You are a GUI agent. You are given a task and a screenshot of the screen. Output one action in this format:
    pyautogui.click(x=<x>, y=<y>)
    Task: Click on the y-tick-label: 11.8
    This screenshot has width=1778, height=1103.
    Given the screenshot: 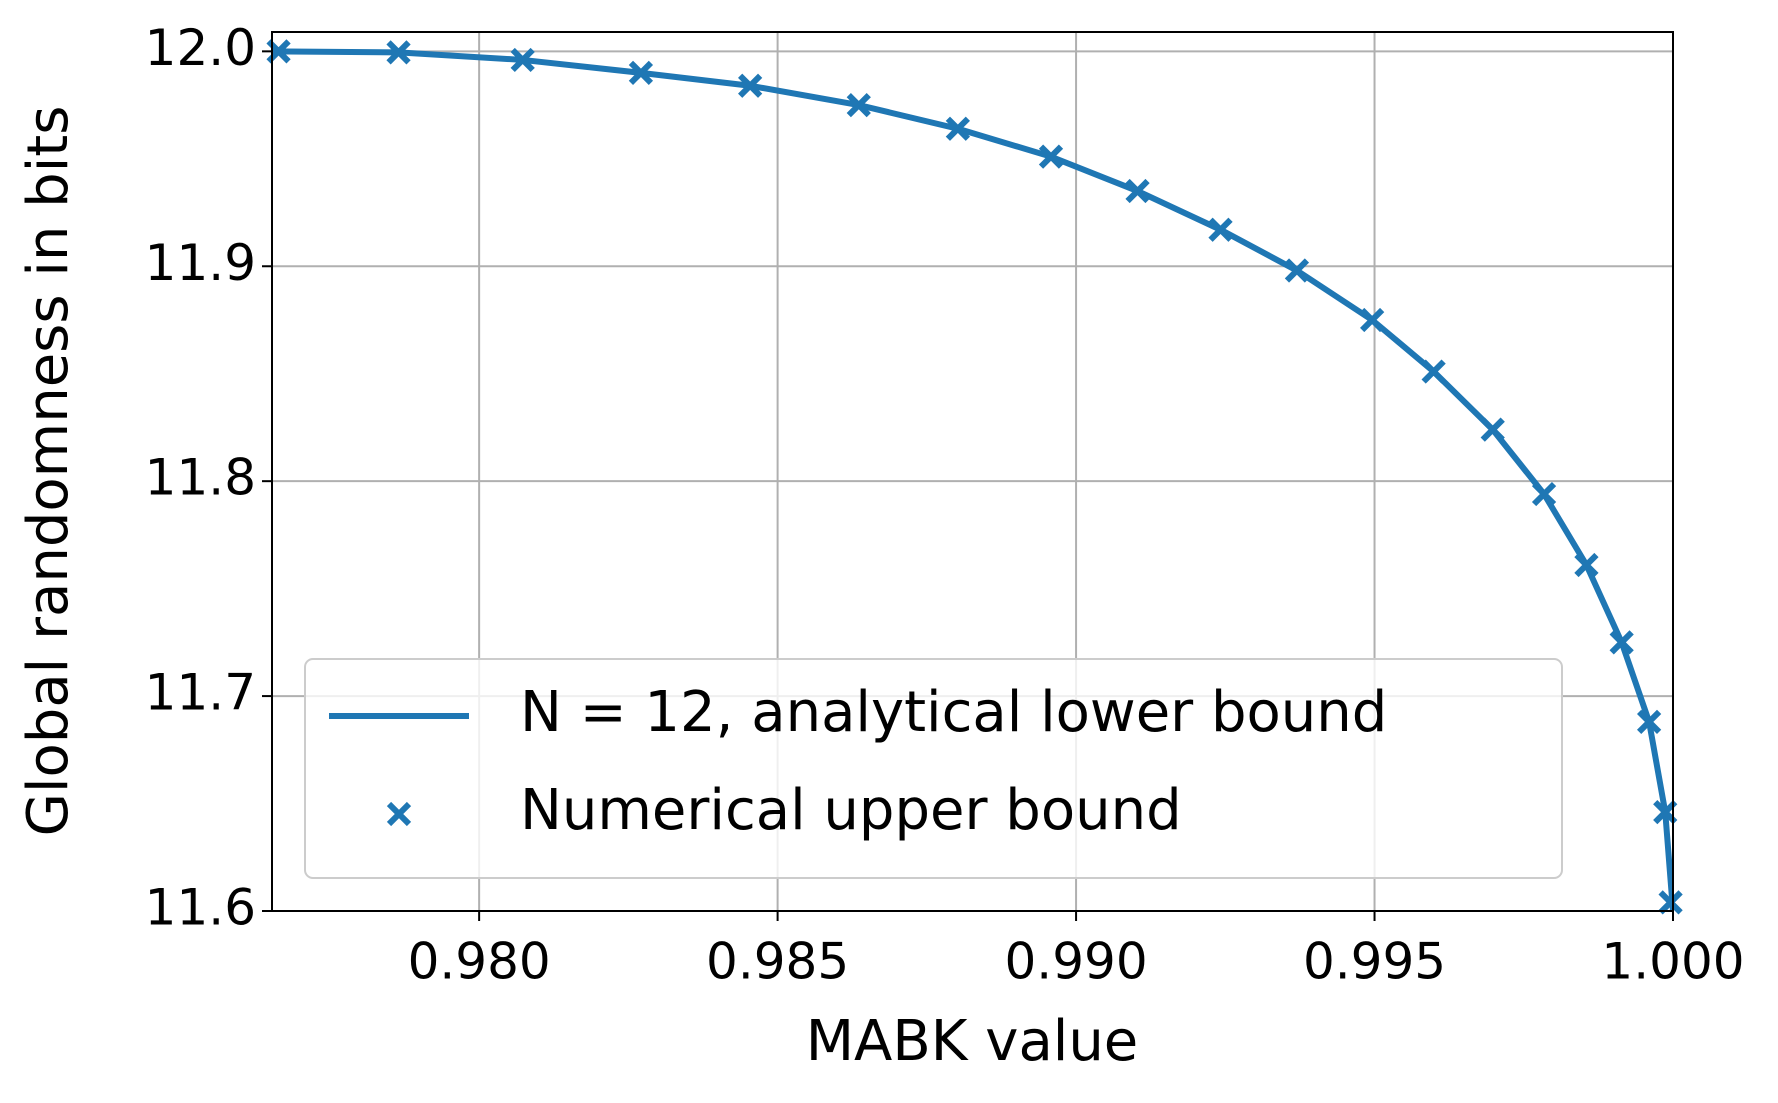 What is the action you would take?
    pyautogui.click(x=200, y=478)
    